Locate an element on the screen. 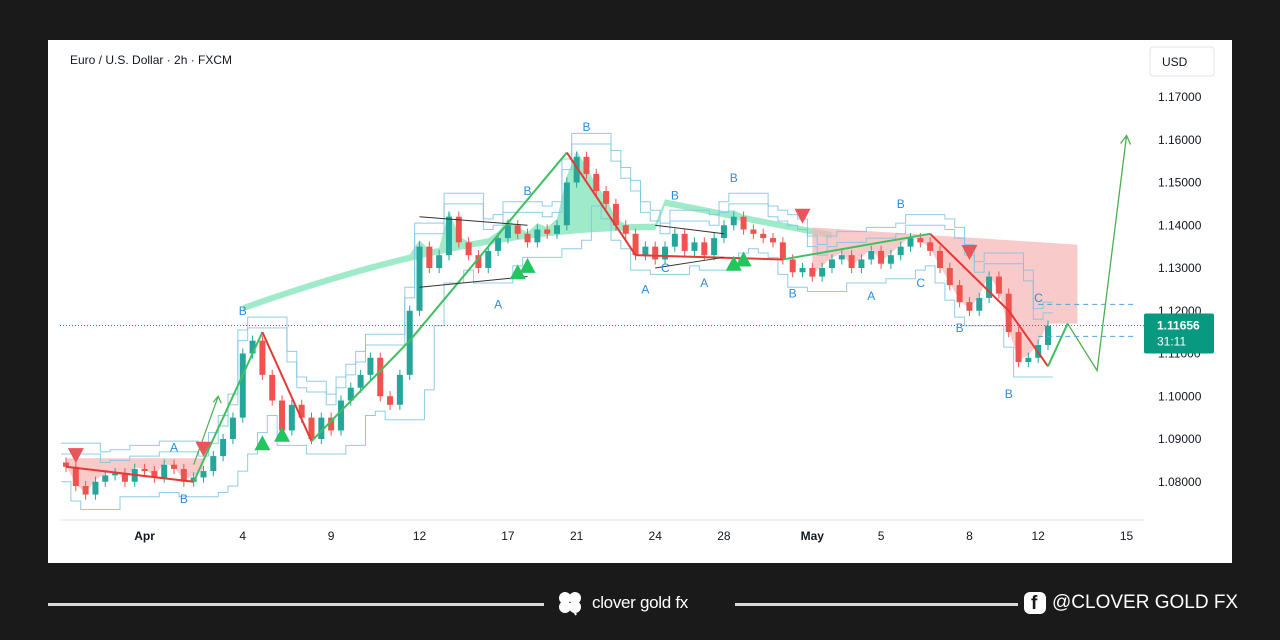 This screenshot has width=1280, height=640. x-tick-label: 17 is located at coordinates (508, 536).